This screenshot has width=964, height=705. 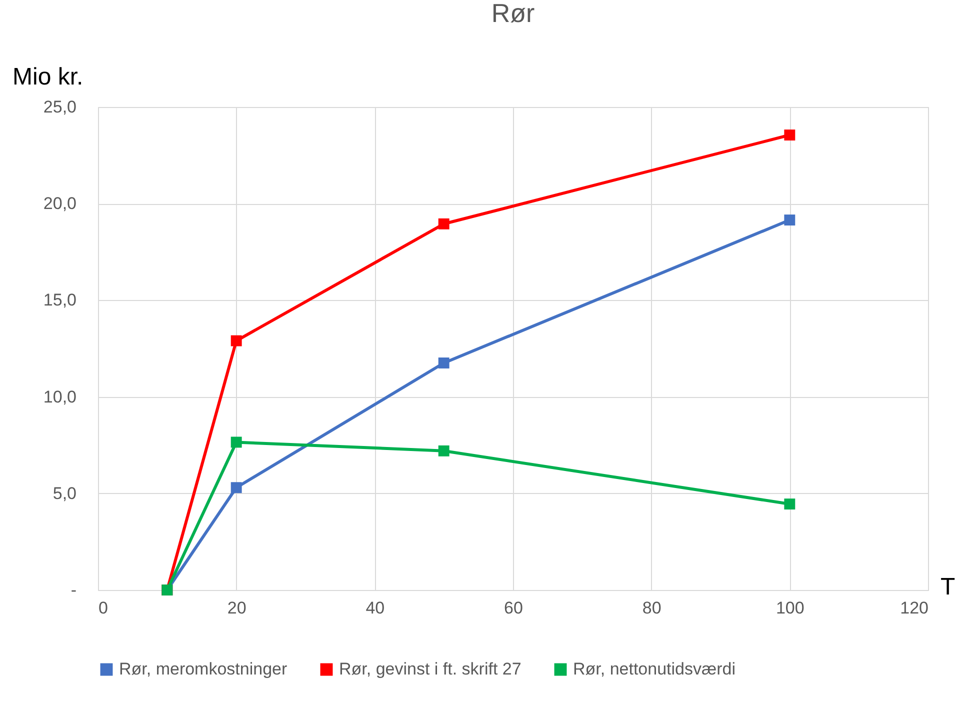 I want to click on legend-label: Rør, nettonutidsværdi, so click(x=654, y=669).